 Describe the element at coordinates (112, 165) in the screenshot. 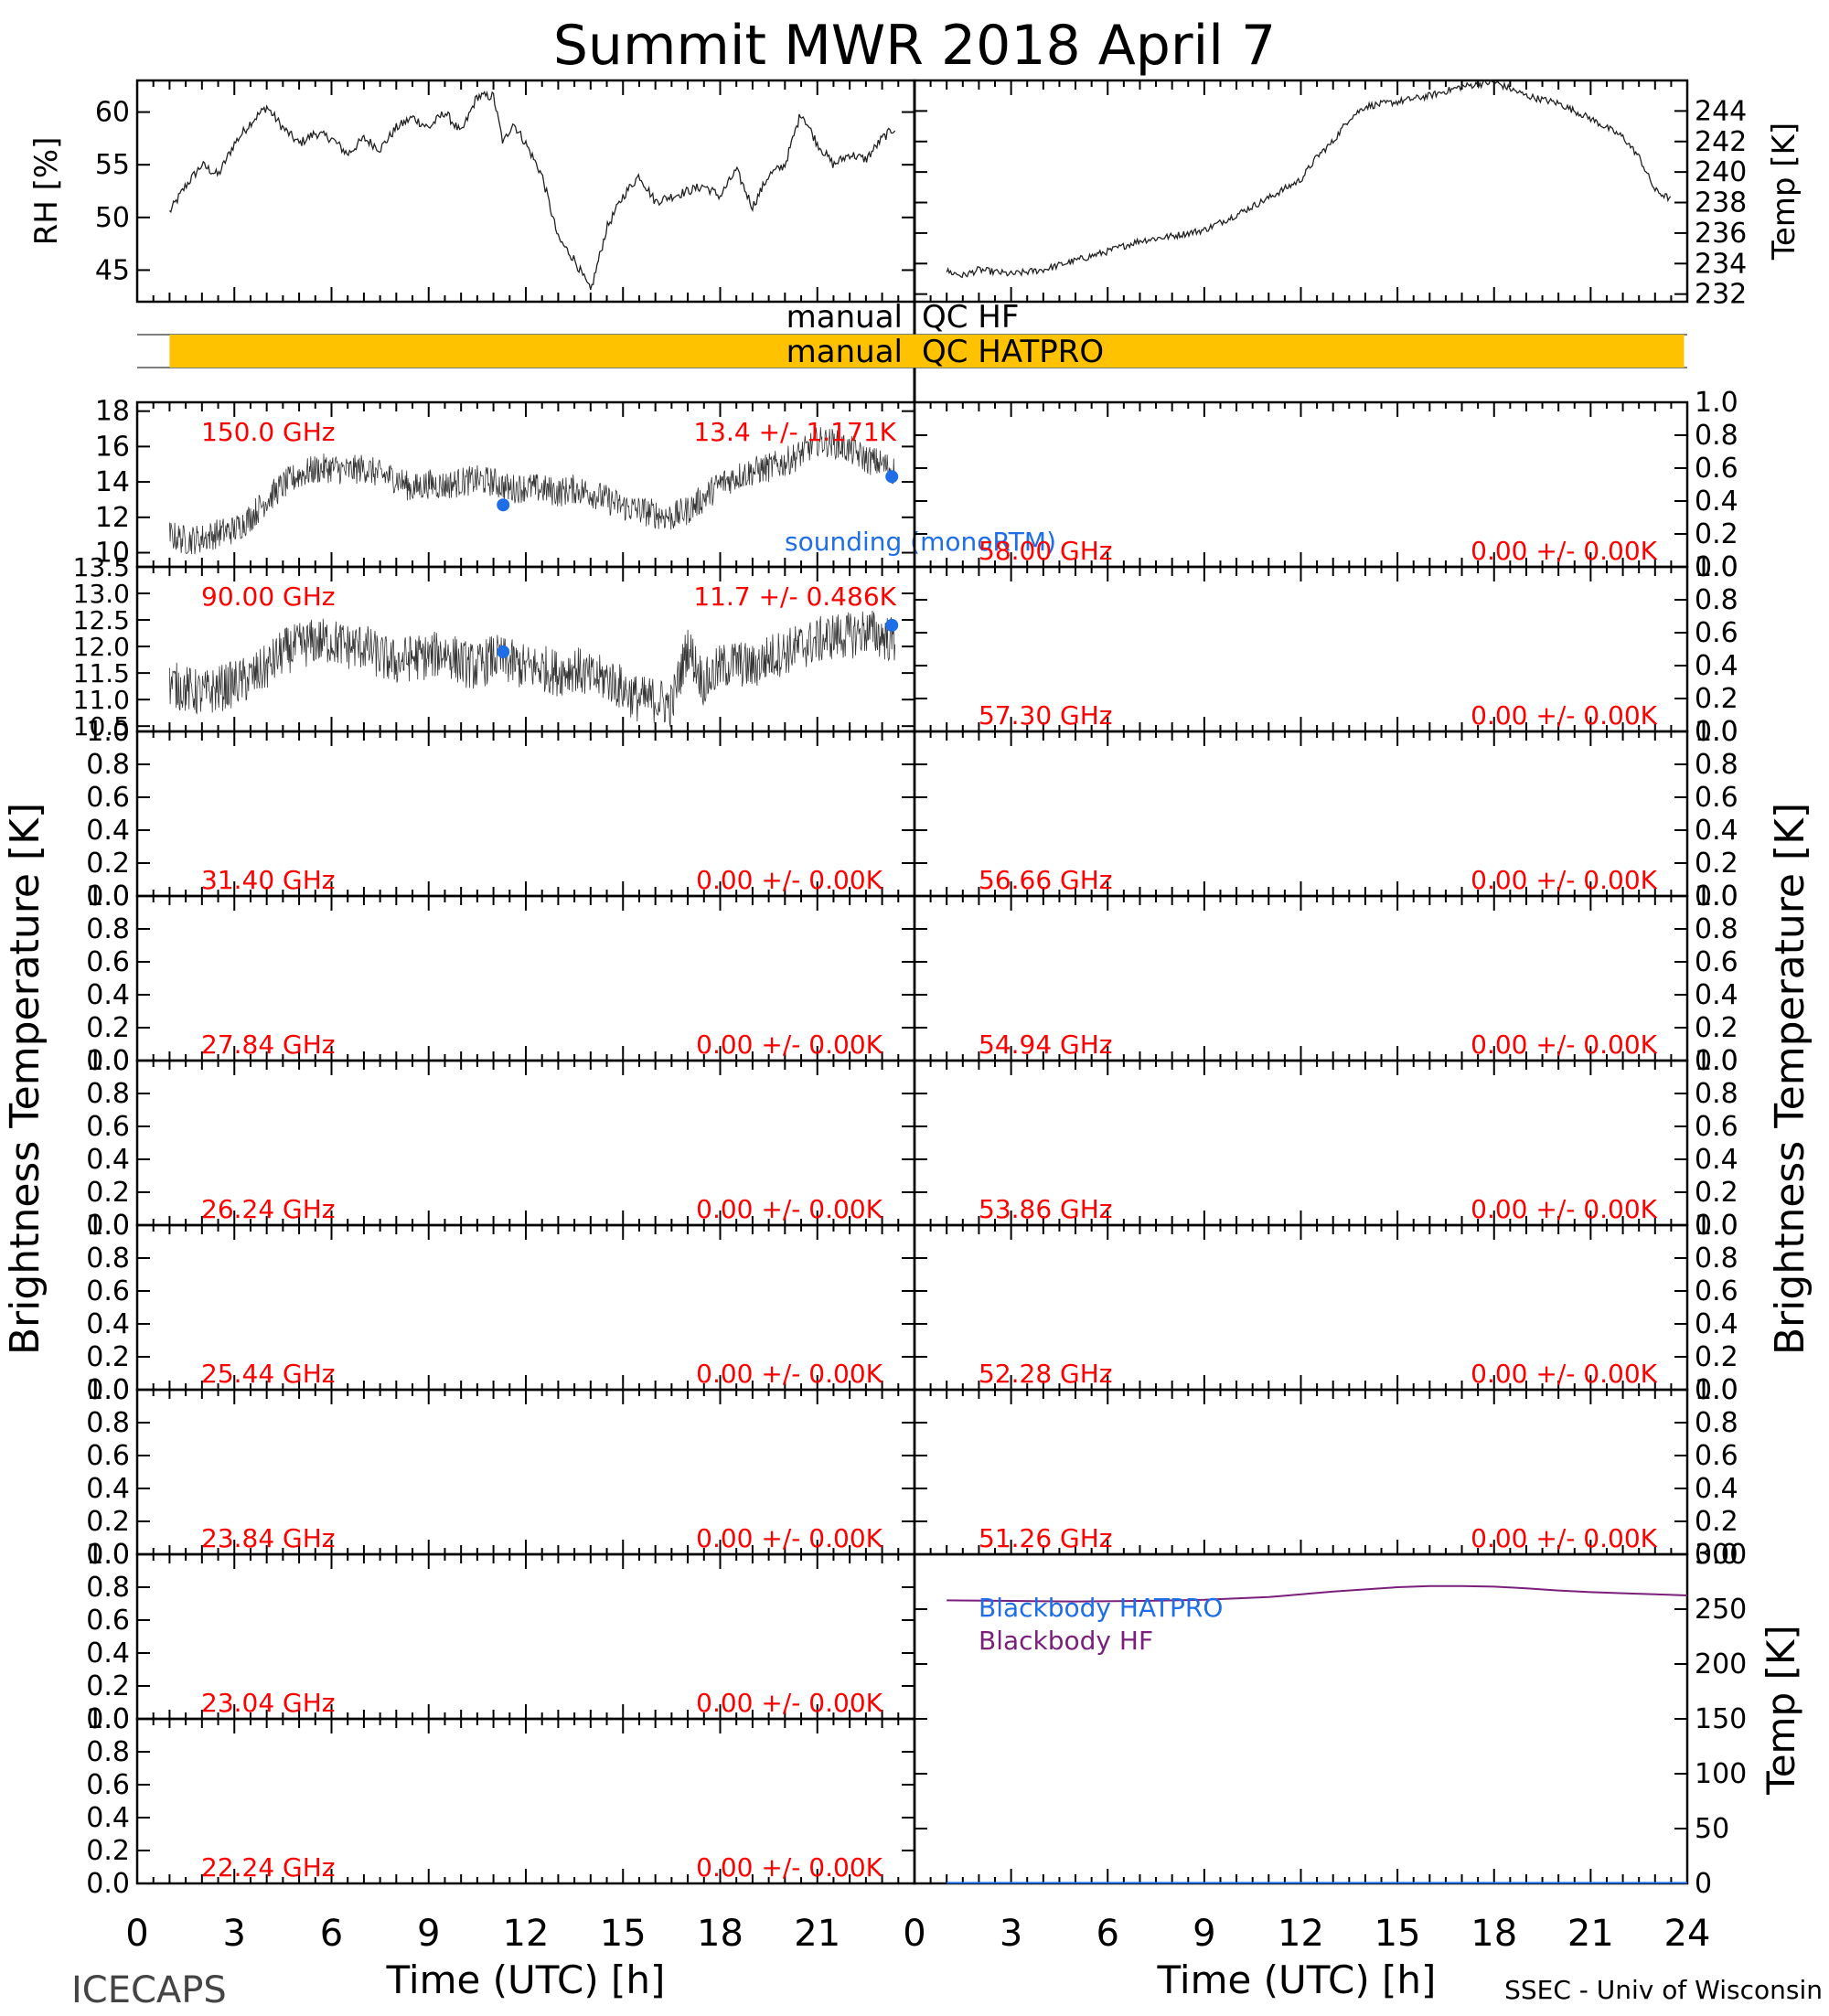

I see `rh-panel-ytick-label: 55` at that location.